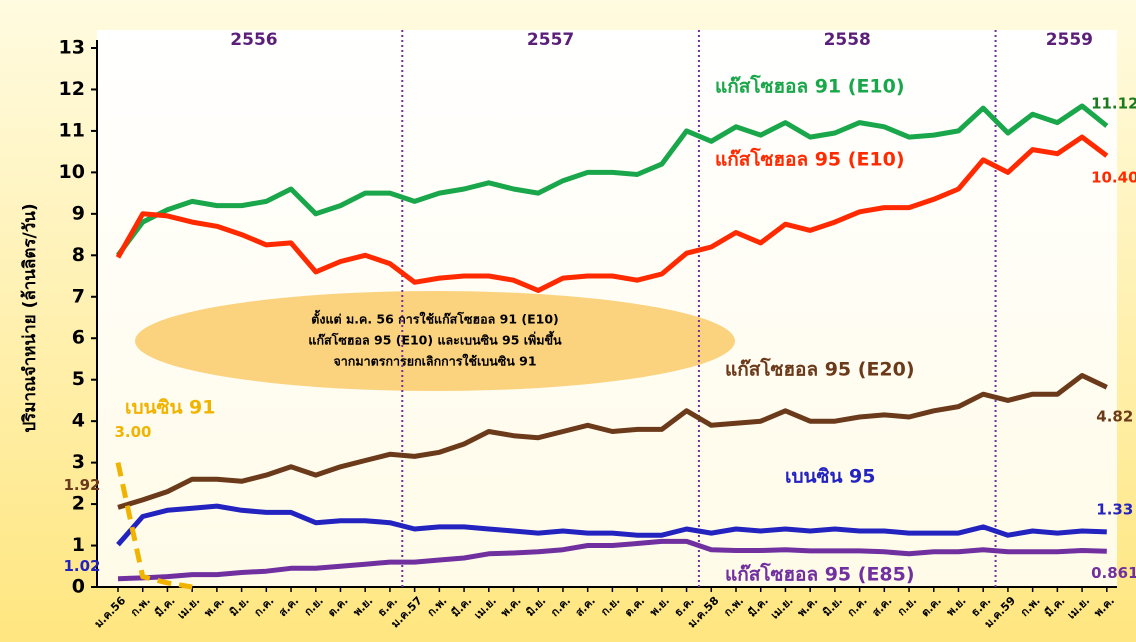  What do you see at coordinates (72, 130) in the screenshot?
I see `y-tick-label: 11` at bounding box center [72, 130].